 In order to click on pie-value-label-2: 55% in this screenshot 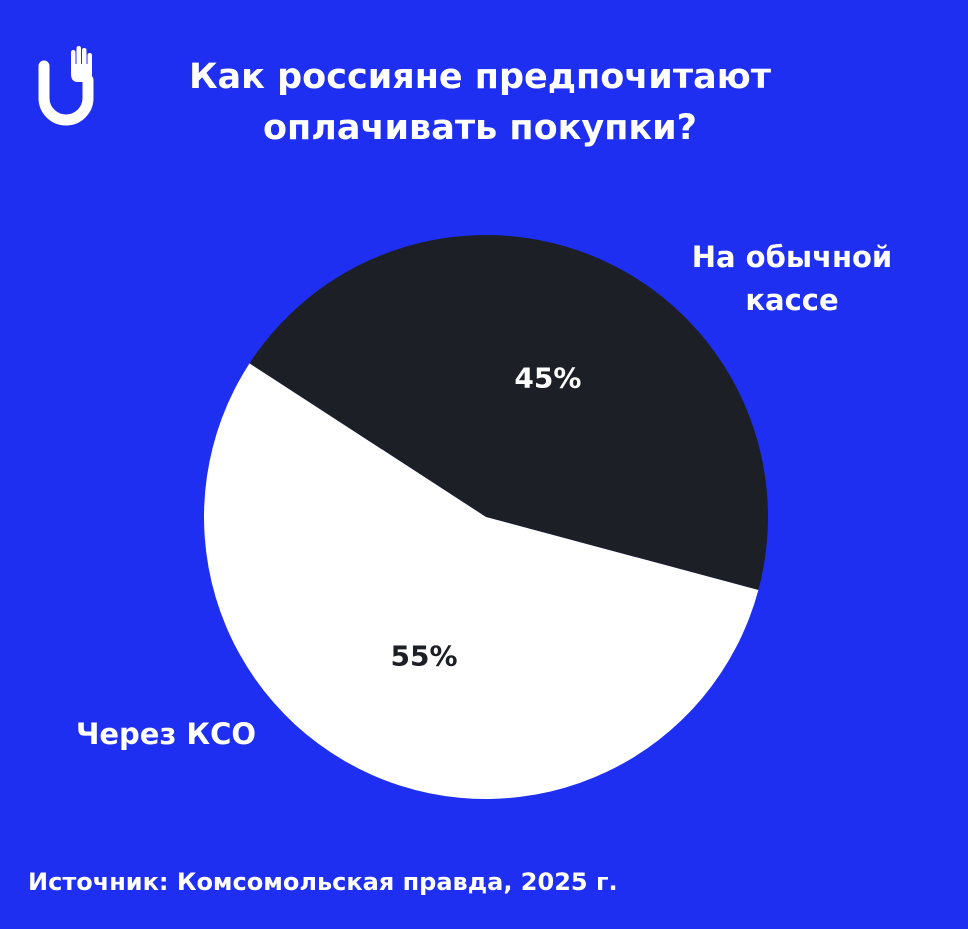, I will do `click(424, 656)`.